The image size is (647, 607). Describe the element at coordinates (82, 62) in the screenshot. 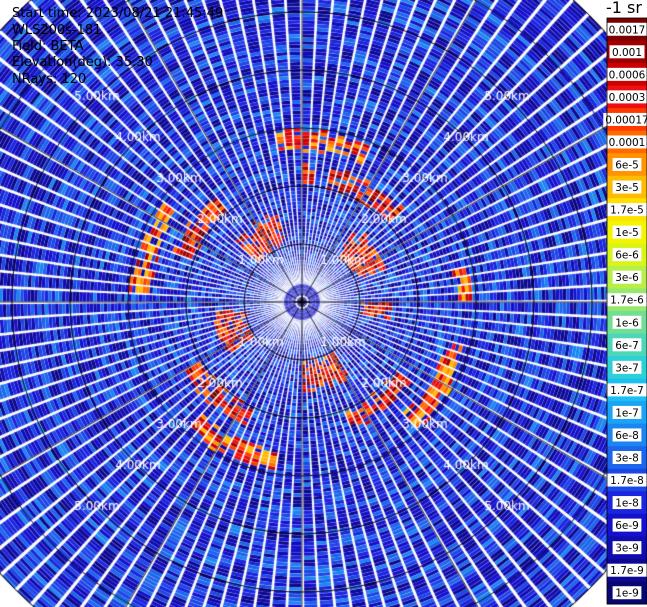

I see `elevation-label: Elevation(deg): 35.30` at that location.